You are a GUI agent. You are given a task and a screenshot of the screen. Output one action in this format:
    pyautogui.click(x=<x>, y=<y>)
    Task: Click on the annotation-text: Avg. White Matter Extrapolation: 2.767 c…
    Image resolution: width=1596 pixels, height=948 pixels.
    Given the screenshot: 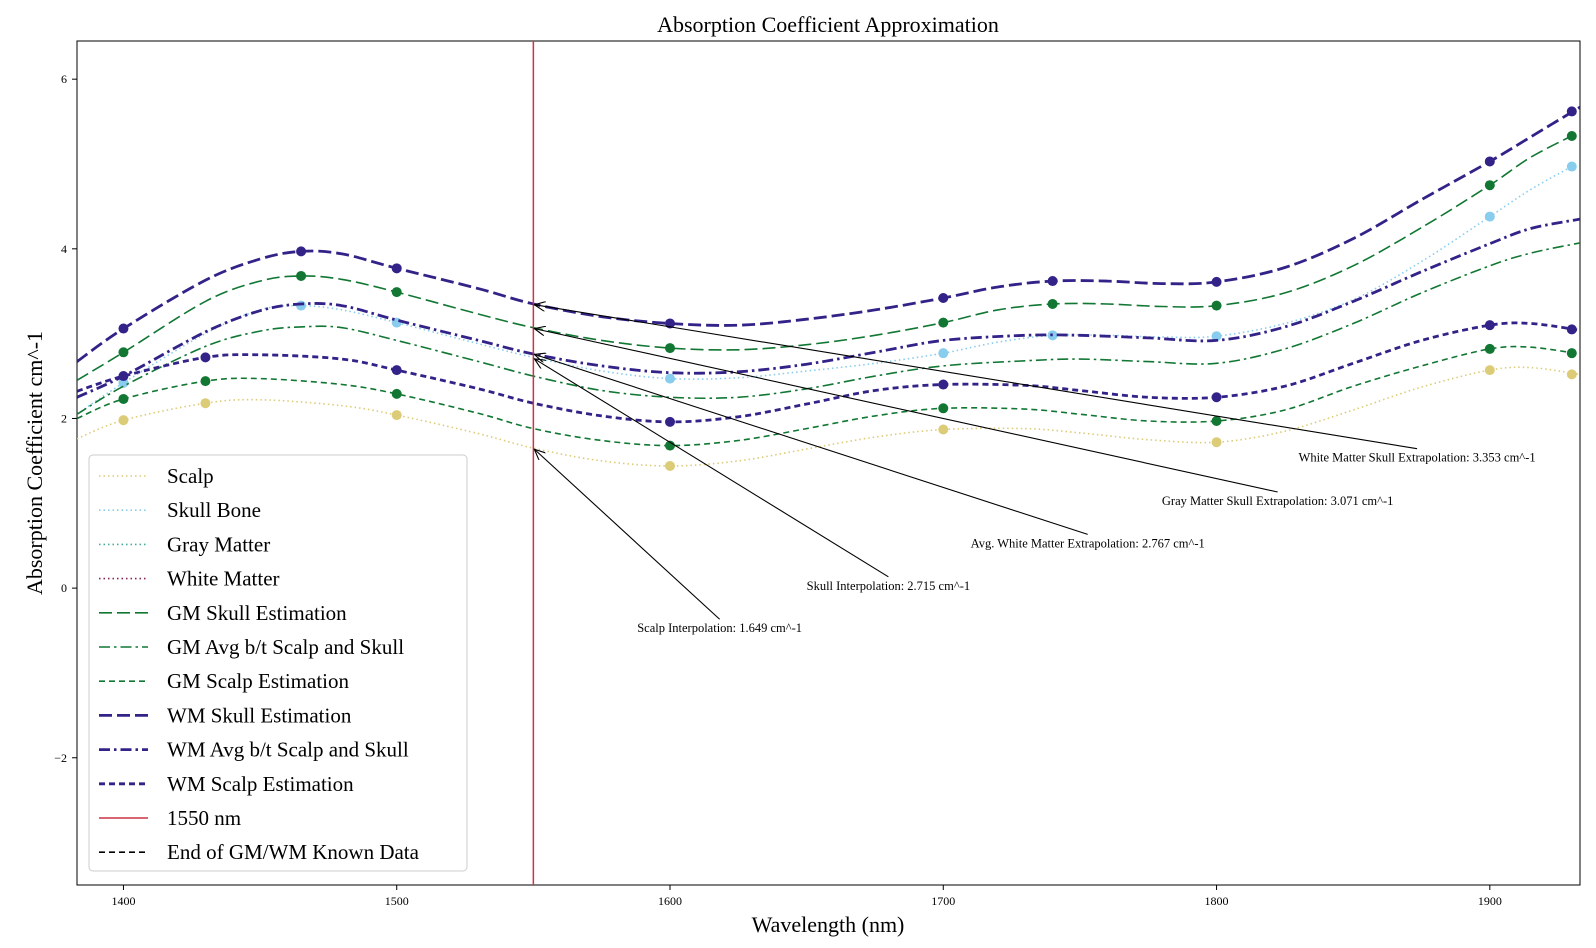 What is the action you would take?
    pyautogui.click(x=1088, y=543)
    